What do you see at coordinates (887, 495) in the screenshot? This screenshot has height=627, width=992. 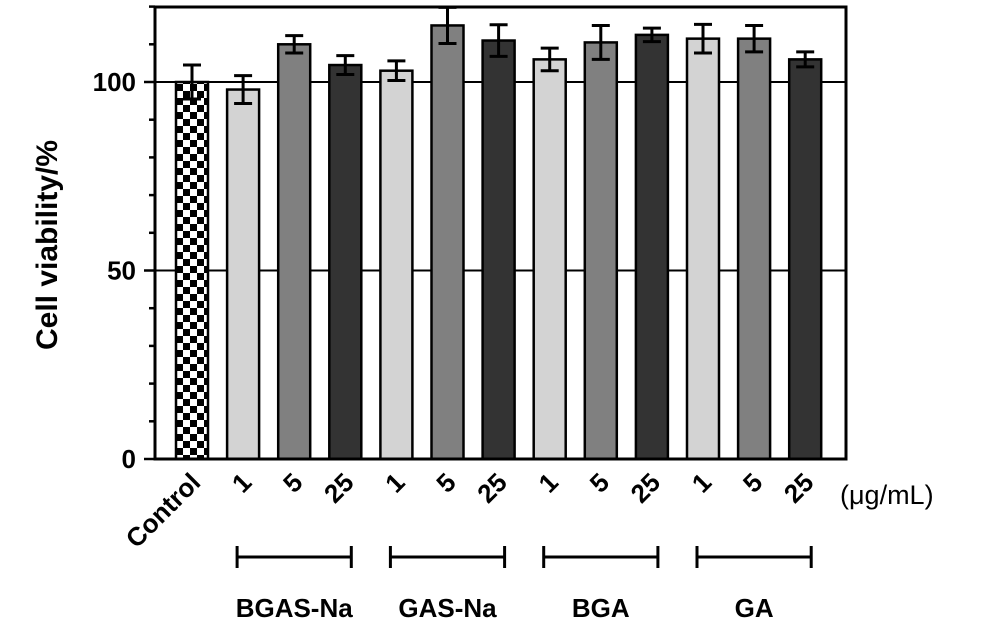 I see `unit-label: (μg/mL)` at bounding box center [887, 495].